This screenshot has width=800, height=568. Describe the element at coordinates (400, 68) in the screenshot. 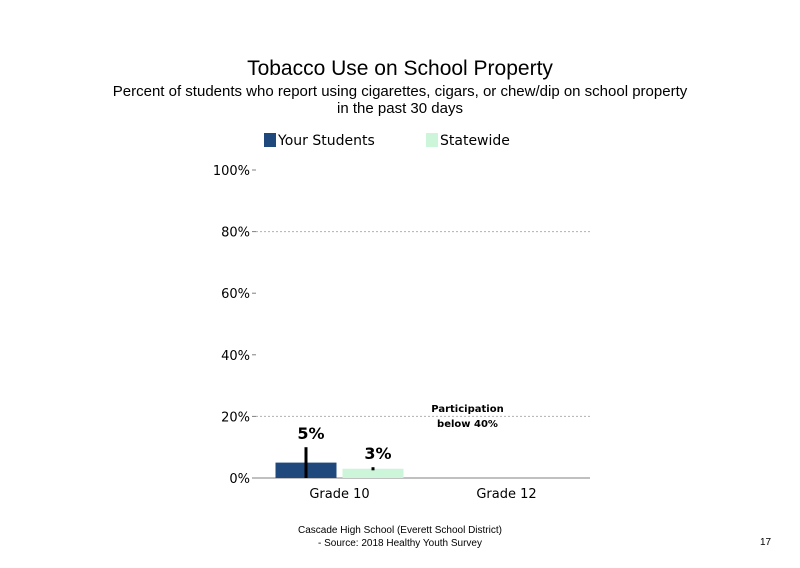

I see `chart-title: Tobacco Use on School Property` at that location.